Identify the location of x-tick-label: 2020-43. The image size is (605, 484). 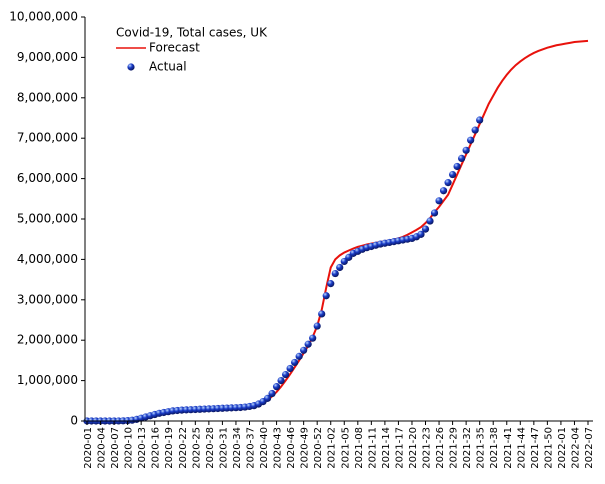
(278, 448).